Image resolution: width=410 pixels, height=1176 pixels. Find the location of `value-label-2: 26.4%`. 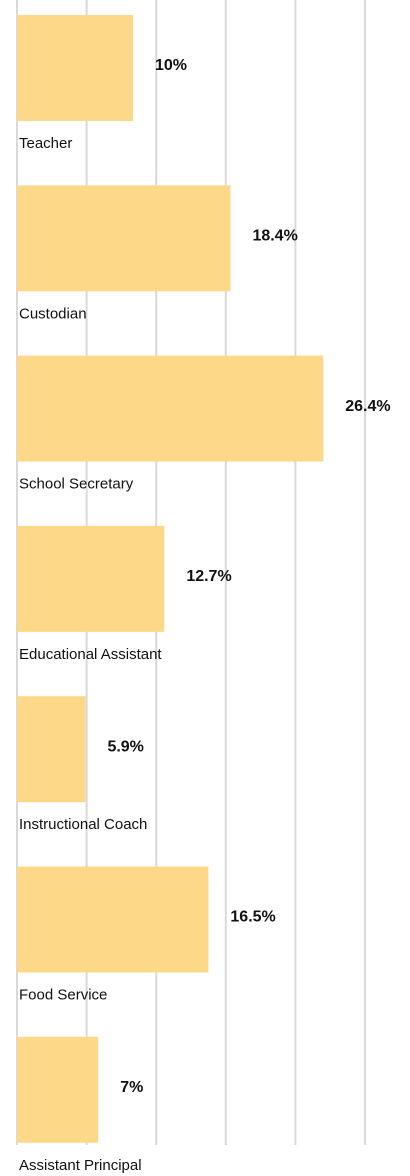

value-label-2: 26.4% is located at coordinates (367, 406).